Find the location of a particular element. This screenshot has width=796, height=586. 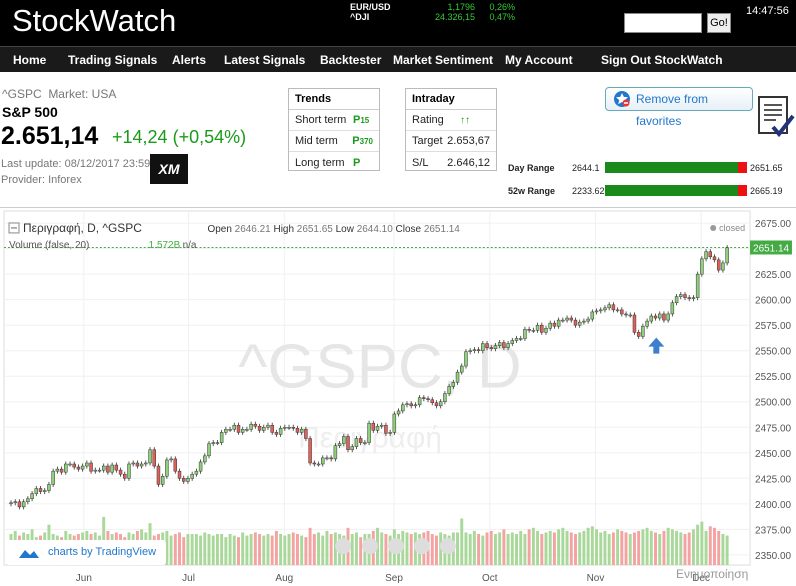

tradingview-link: charts by TradingView is located at coordinates (86, 552).